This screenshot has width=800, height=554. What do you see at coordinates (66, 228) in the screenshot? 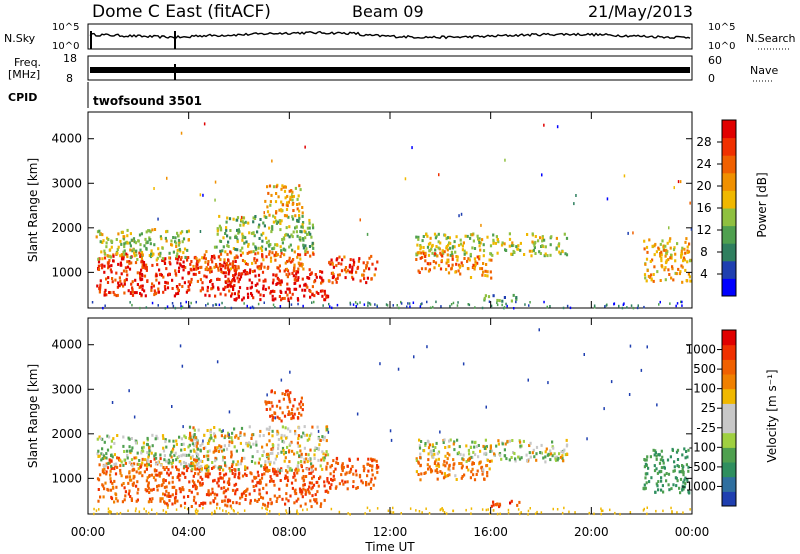
I see `y-tick-label: 2000` at bounding box center [66, 228].